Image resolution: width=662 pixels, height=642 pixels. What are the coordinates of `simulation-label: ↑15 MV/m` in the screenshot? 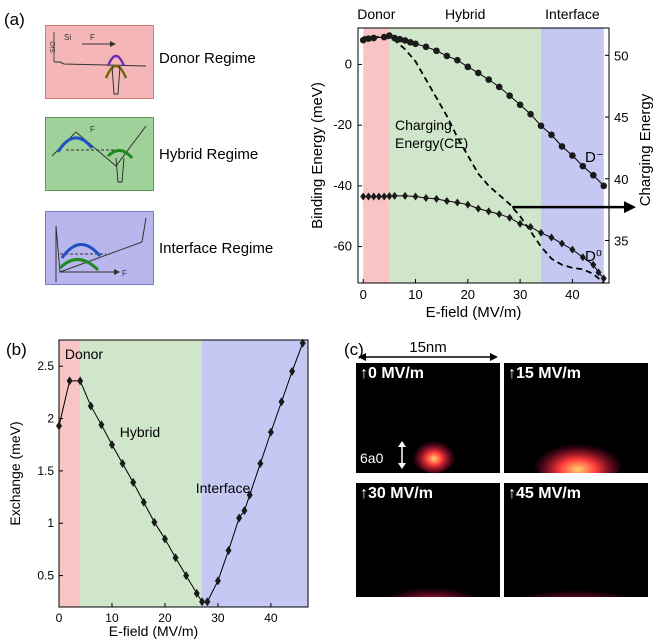 It's located at (544, 373).